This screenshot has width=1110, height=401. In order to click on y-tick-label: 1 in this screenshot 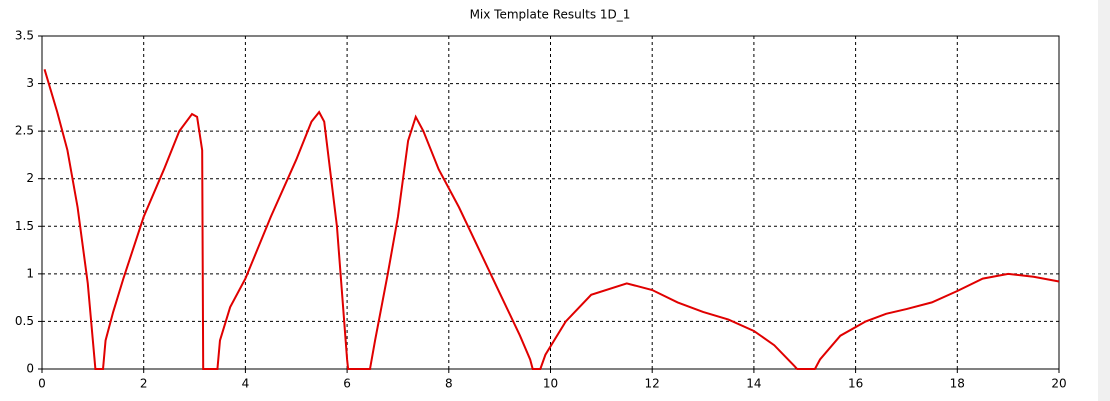, I will do `click(30, 273)`.